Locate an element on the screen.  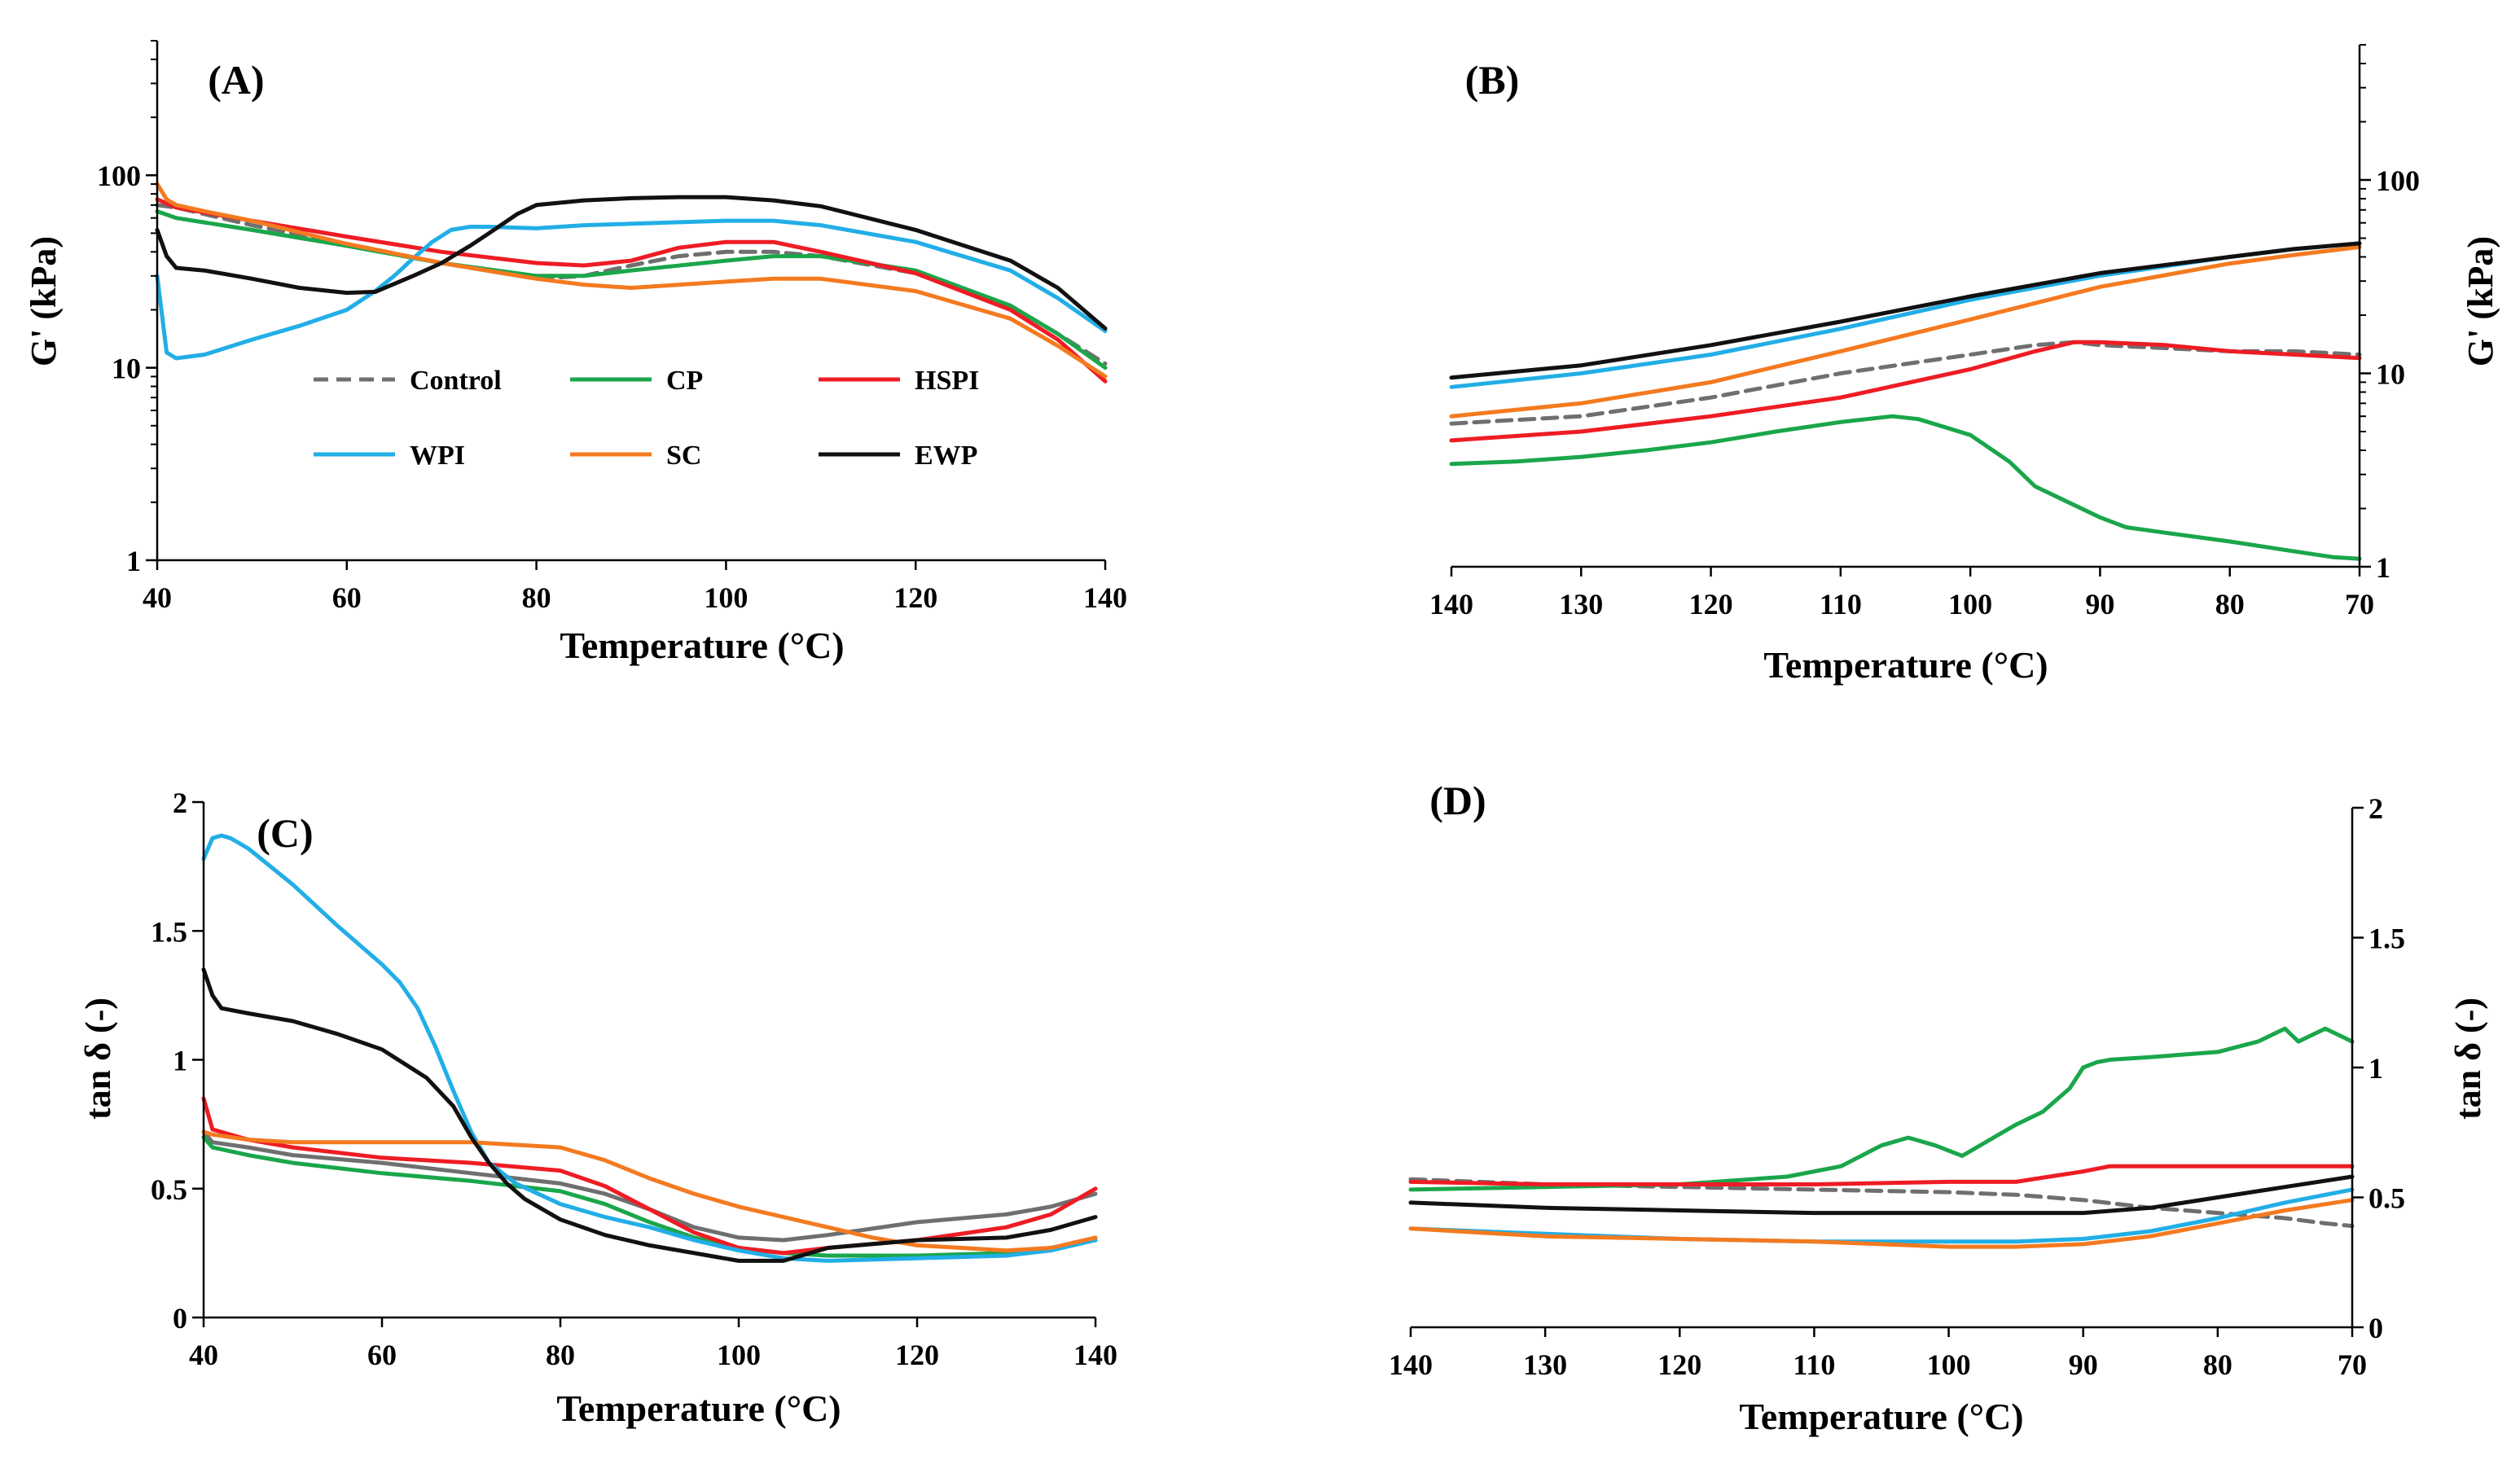
panel-label: (B) is located at coordinates (1492, 80).